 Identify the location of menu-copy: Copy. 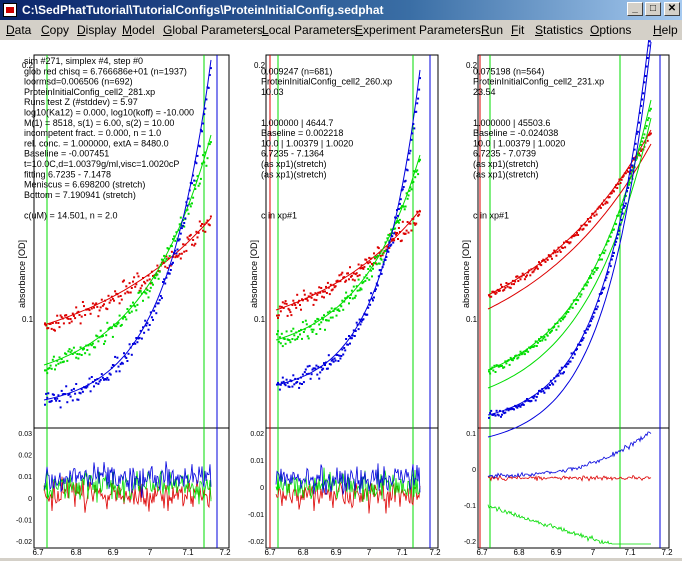
(55, 30).